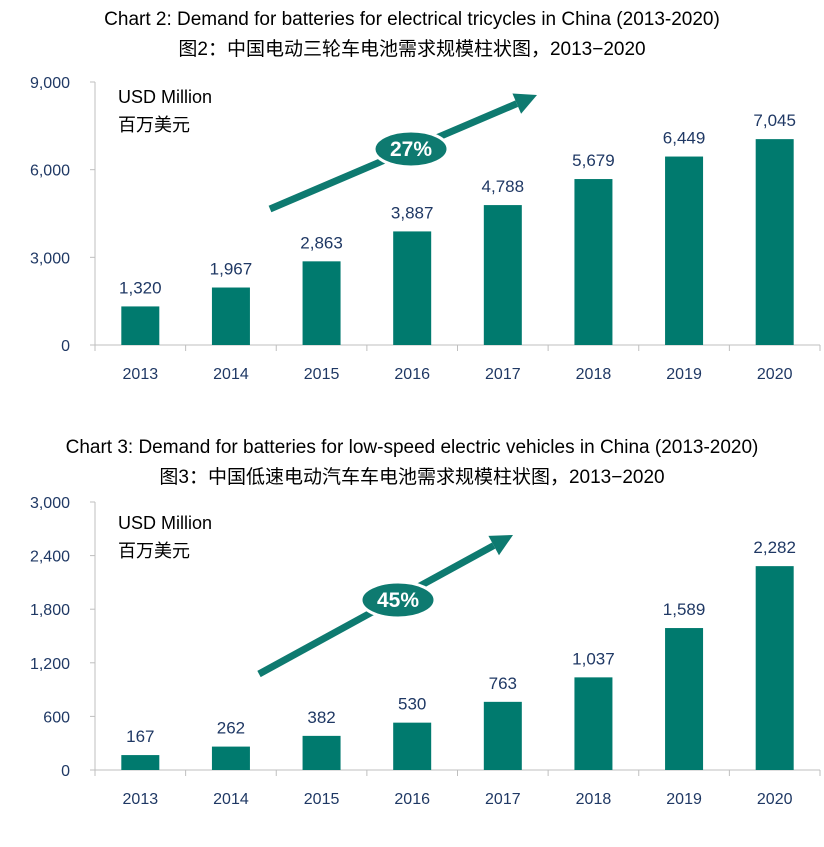 The height and width of the screenshot is (847, 824). I want to click on bar-value-label: 1,589, so click(684, 609).